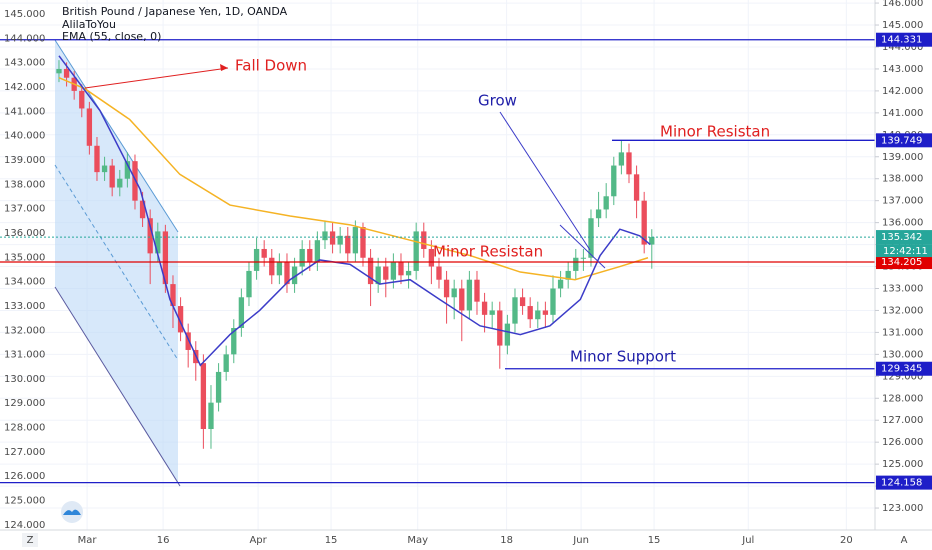 The height and width of the screenshot is (550, 932). What do you see at coordinates (24, 257) in the screenshot?
I see `y2-tick-label: 135.000` at bounding box center [24, 257].